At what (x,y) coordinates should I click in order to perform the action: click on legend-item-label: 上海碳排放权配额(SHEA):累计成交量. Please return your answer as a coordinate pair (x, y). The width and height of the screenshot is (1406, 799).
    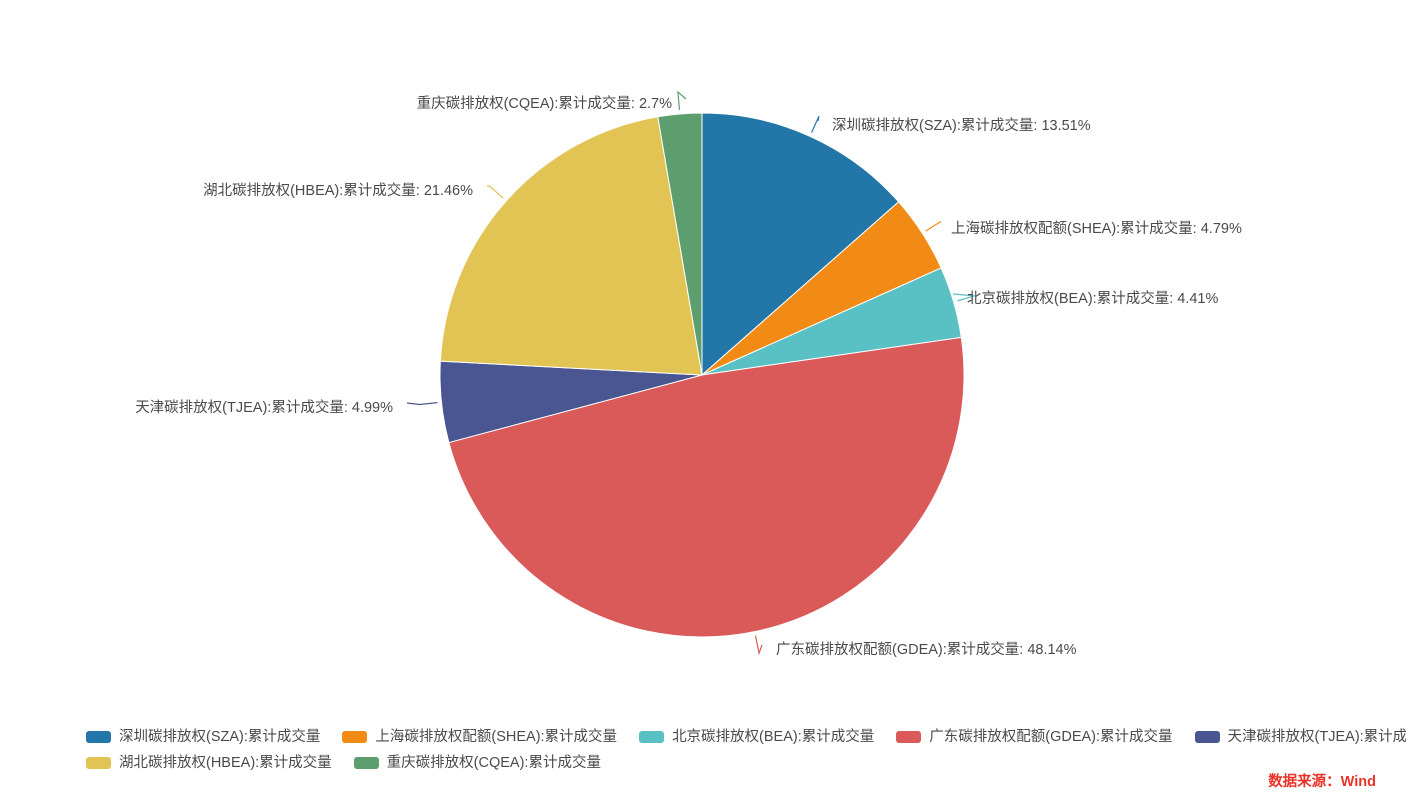
    Looking at the image, I should click on (496, 736).